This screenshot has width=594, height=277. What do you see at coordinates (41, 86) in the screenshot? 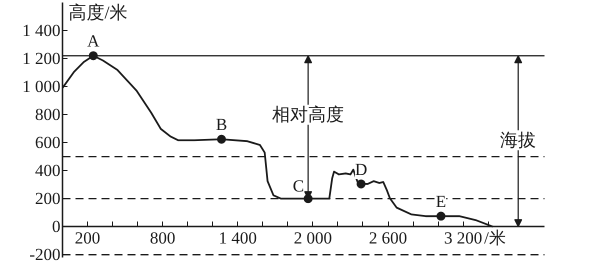
I see `y-tick-label: 1 000` at bounding box center [41, 86].